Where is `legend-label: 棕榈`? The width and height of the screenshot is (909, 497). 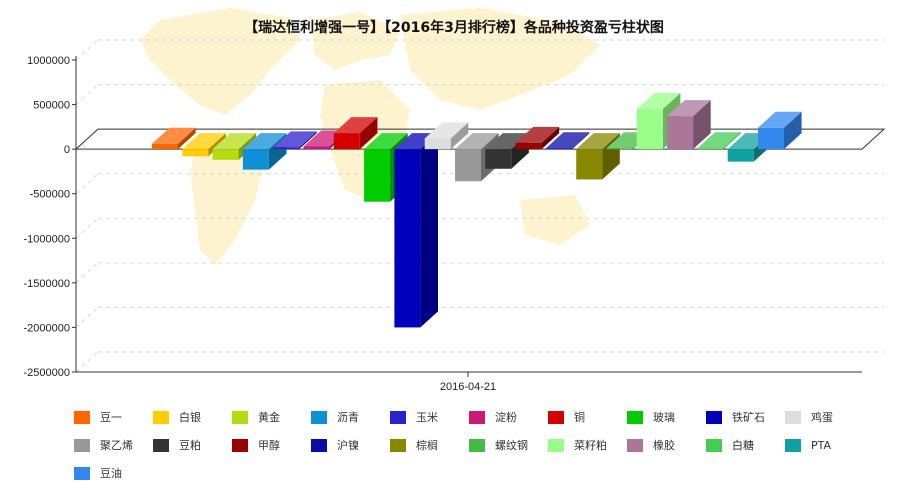 legend-label: 棕榈 is located at coordinates (427, 445).